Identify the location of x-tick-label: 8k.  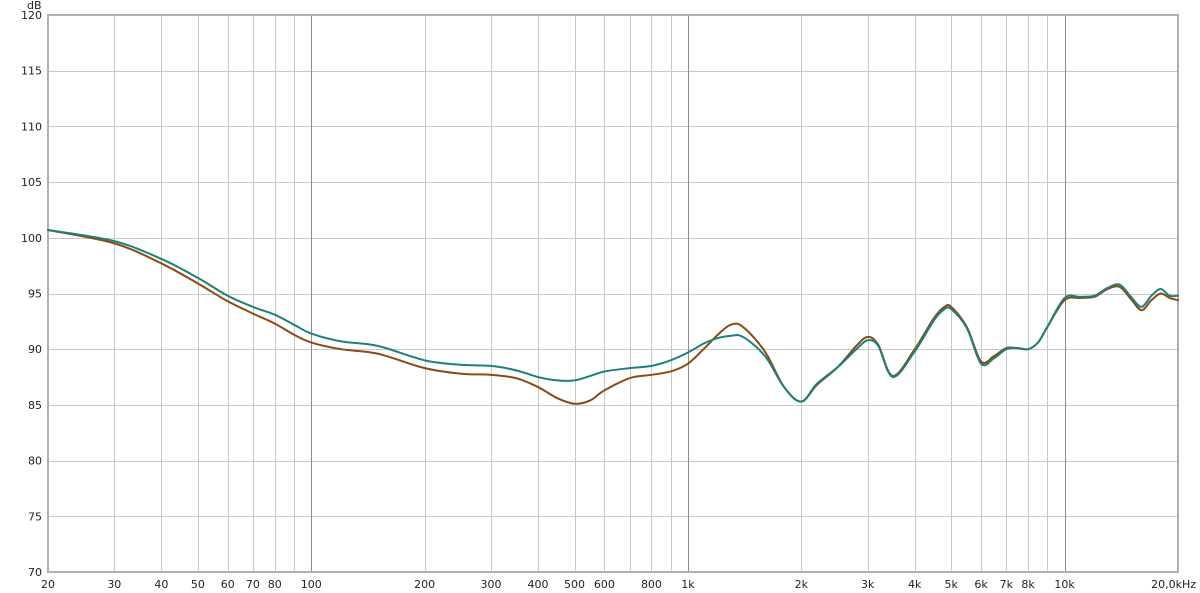
(1028, 584).